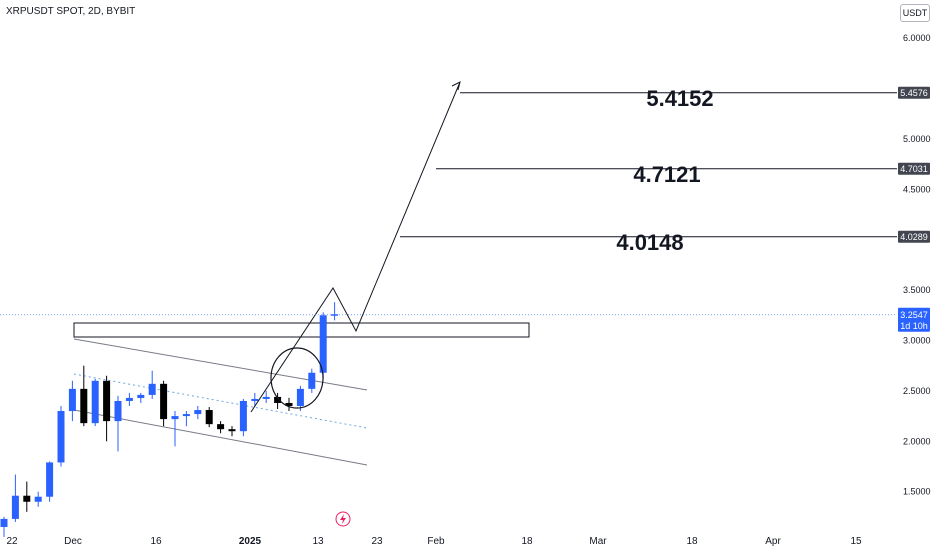 This screenshot has width=932, height=550. What do you see at coordinates (773, 541) in the screenshot?
I see `x-tick-label: Apr` at bounding box center [773, 541].